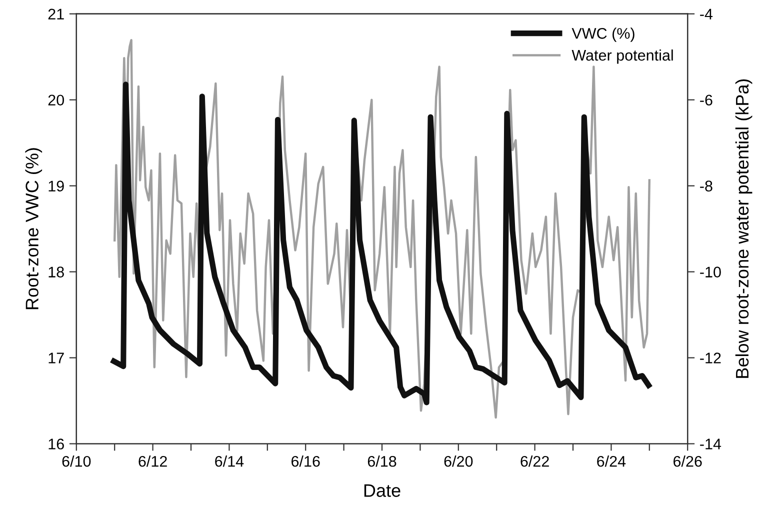 The width and height of the screenshot is (764, 513). I want to click on y2-tick-label: -6, so click(706, 100).